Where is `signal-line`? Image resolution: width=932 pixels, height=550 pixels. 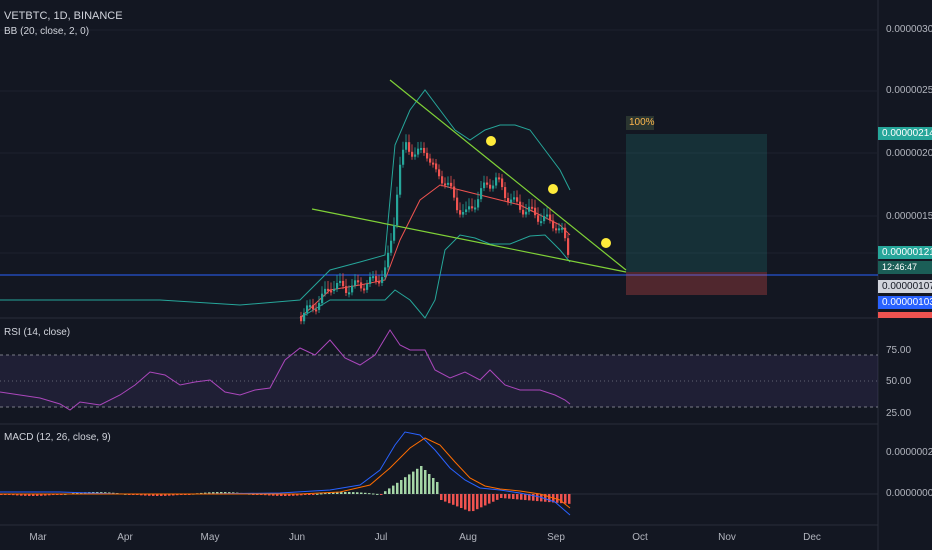 signal-line is located at coordinates (285, 473).